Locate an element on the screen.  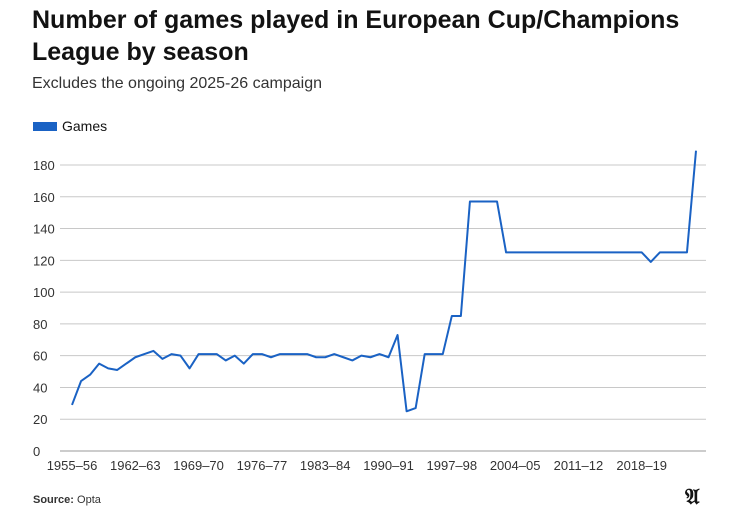
x-tick-label: 1976–77 is located at coordinates (262, 465).